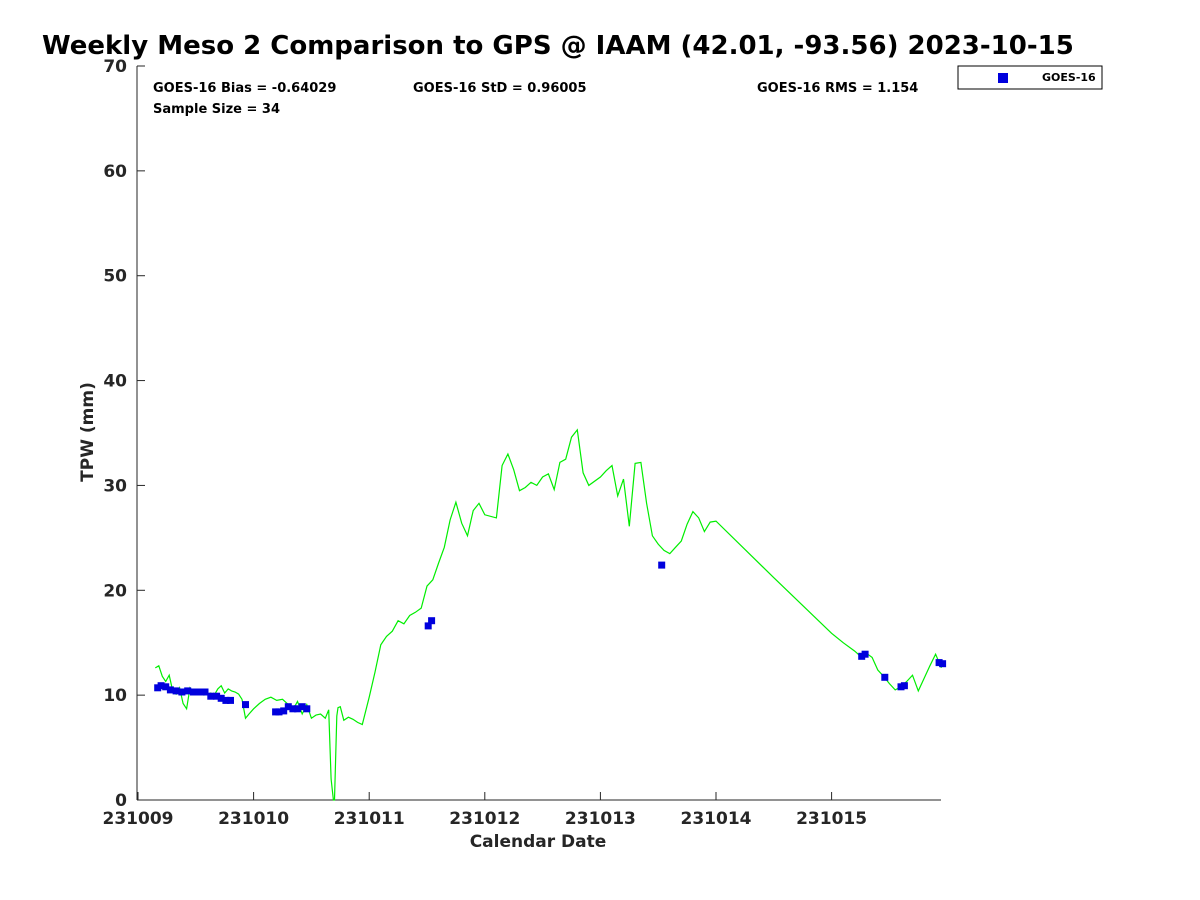  Describe the element at coordinates (369, 819) in the screenshot. I see `x-tick-label: 231011` at that location.